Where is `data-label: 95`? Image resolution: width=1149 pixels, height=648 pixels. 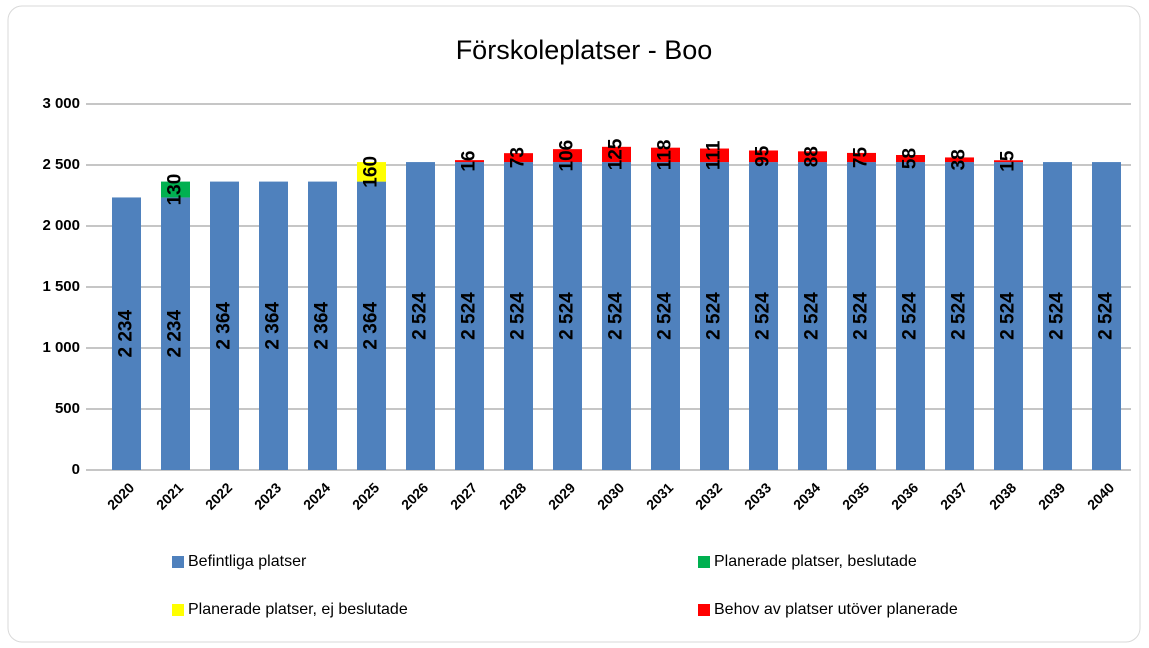 data-label: 95 is located at coordinates (763, 156).